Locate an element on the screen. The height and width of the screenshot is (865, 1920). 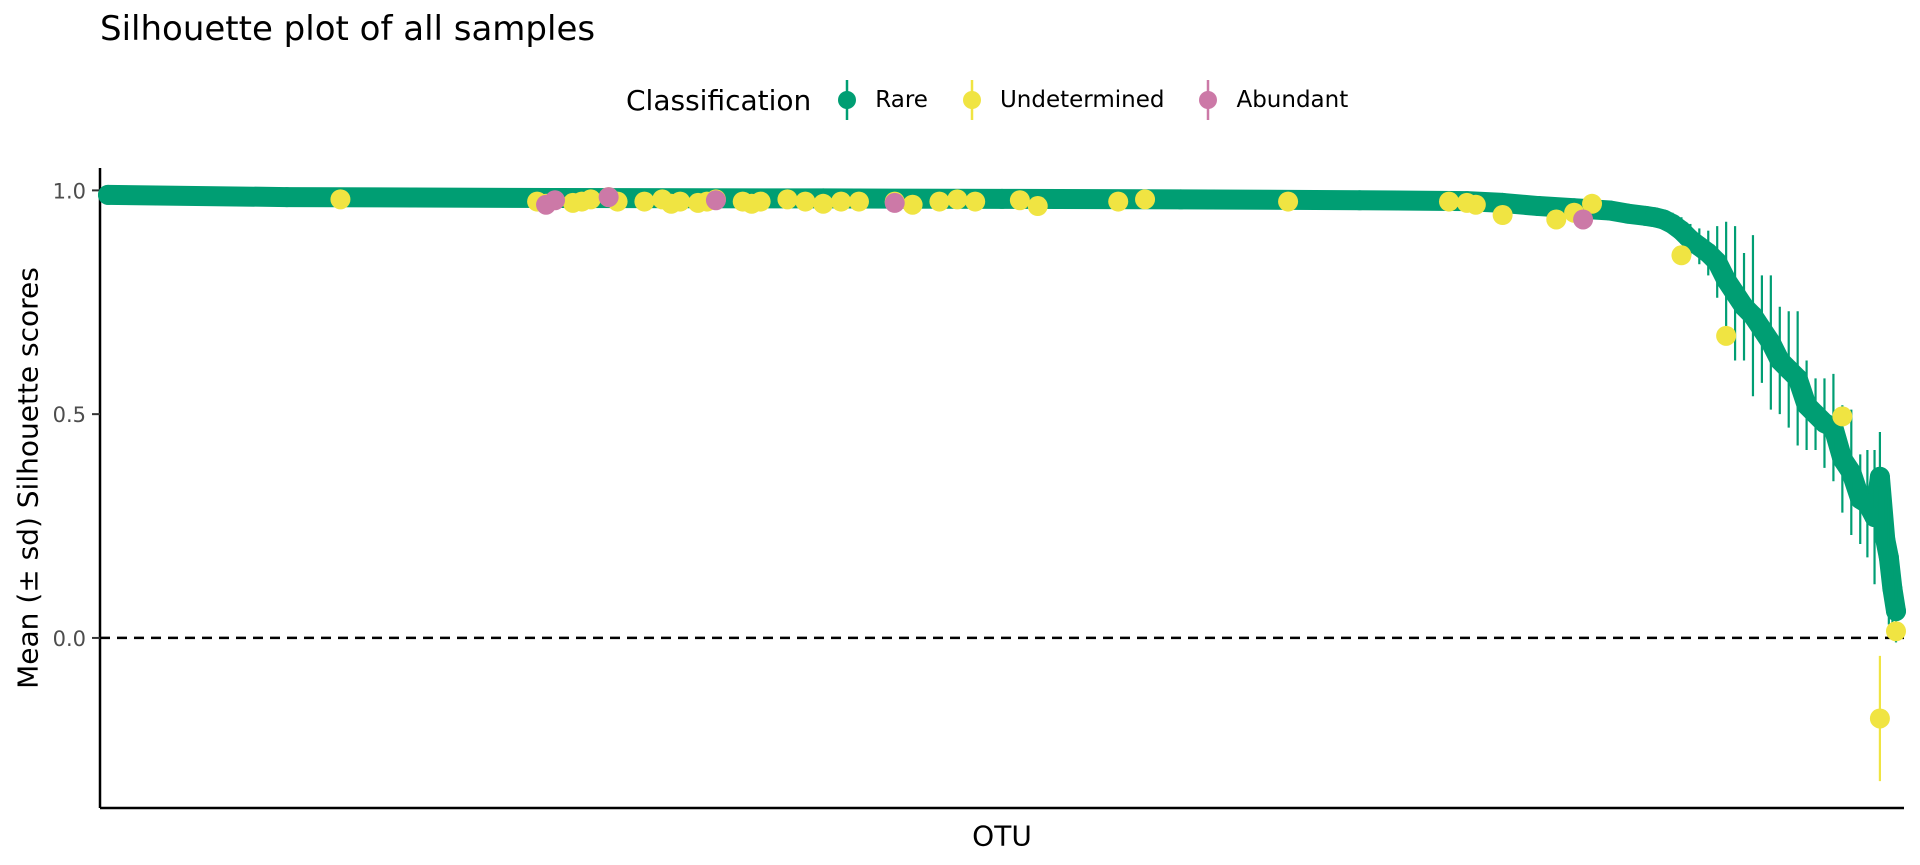
legend-label-abundant: Abundant is located at coordinates (1292, 100).